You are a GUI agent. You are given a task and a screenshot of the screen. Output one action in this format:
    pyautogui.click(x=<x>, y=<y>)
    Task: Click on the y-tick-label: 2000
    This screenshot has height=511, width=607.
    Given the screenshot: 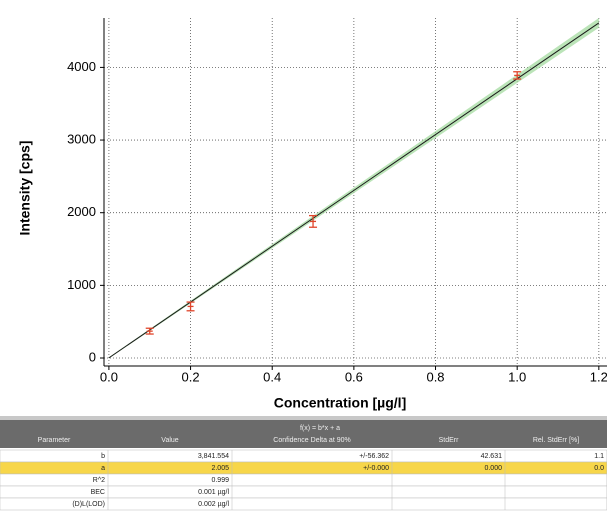 What is the action you would take?
    pyautogui.click(x=81, y=211)
    